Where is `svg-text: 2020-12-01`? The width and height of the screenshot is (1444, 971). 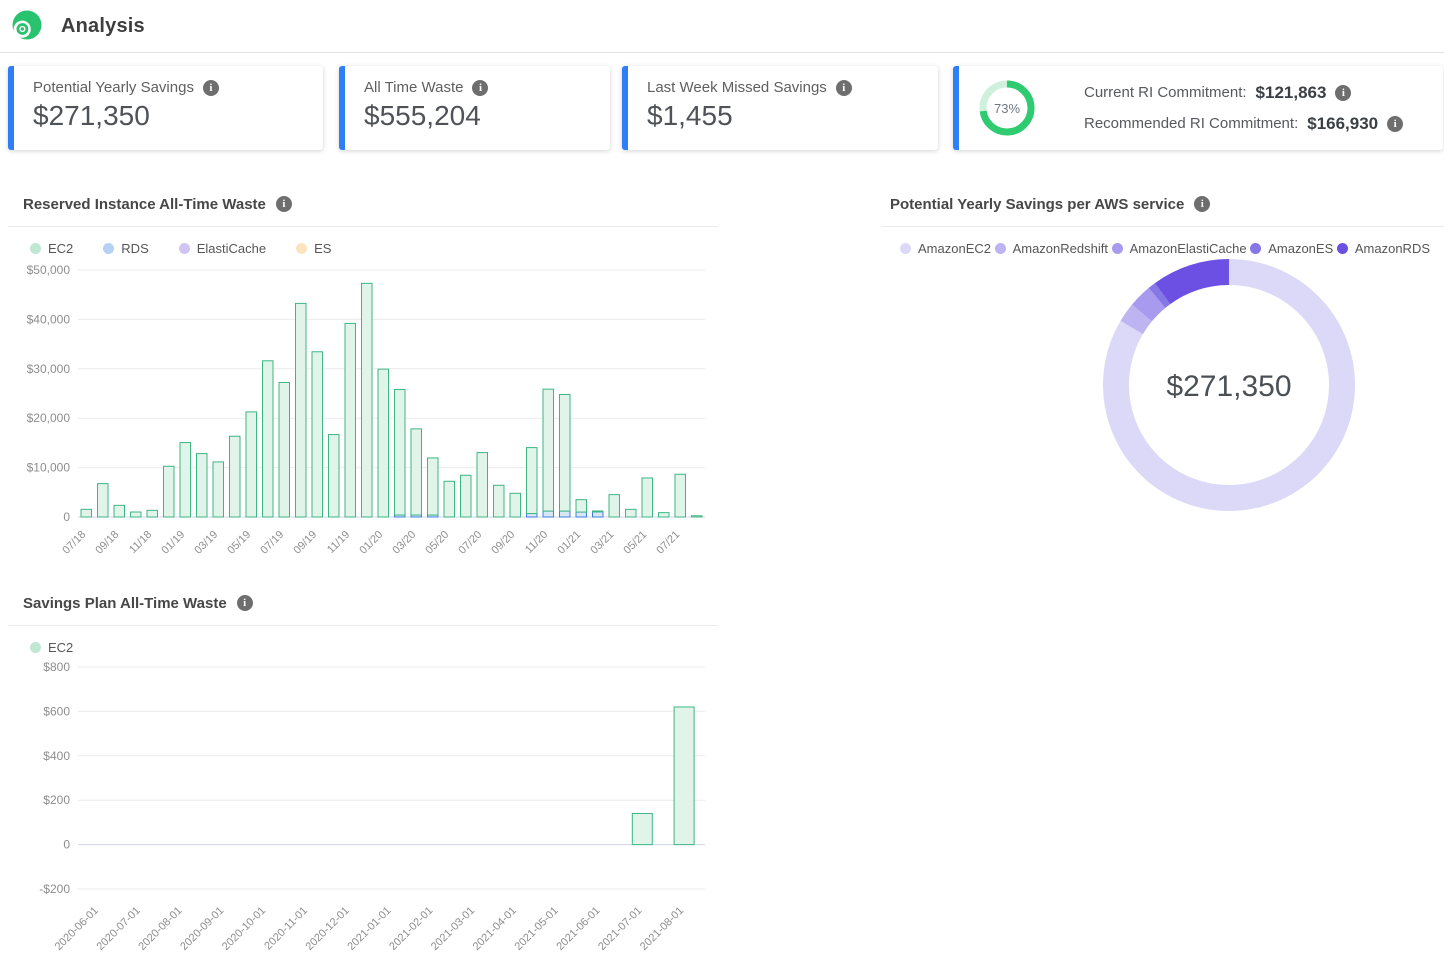
svg-text: 2020-12-01 is located at coordinates (328, 929).